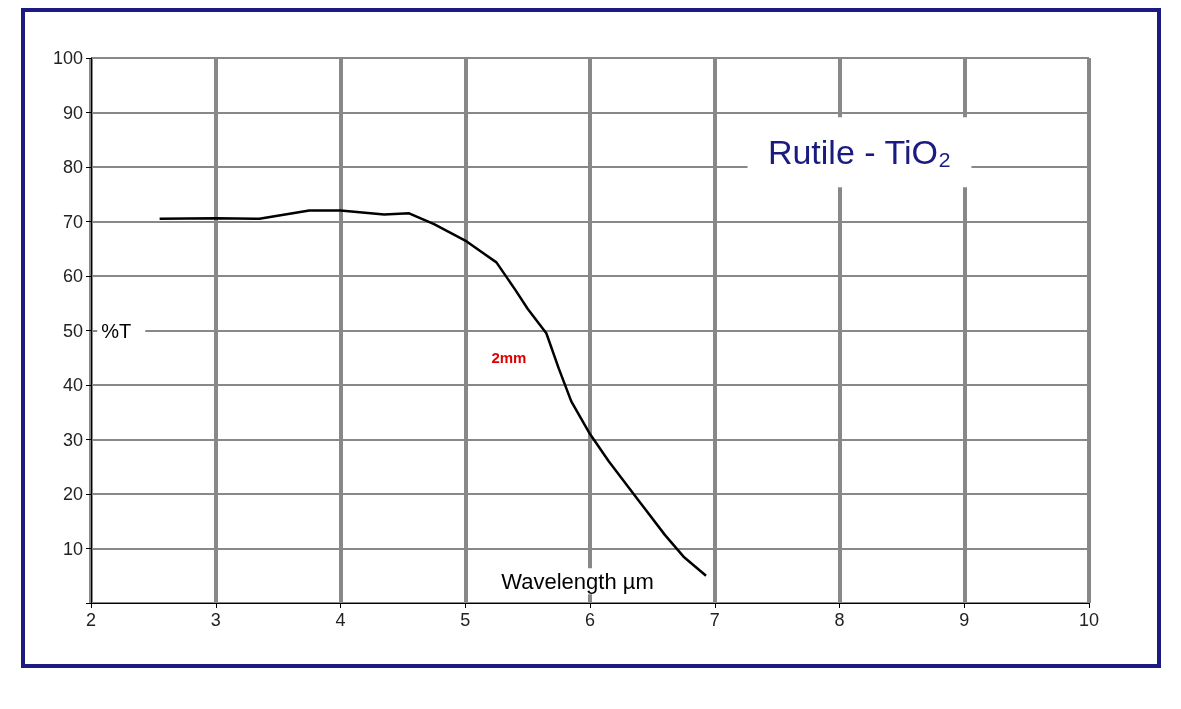 Image resolution: width=1181 pixels, height=709 pixels. I want to click on x-tick-label: 7, so click(714, 620).